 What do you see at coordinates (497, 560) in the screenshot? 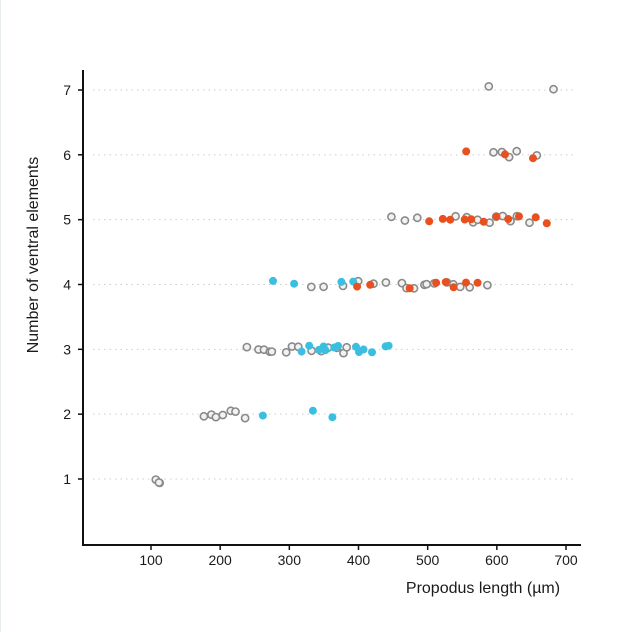
I see `x-tick-label-600: 600` at bounding box center [497, 560].